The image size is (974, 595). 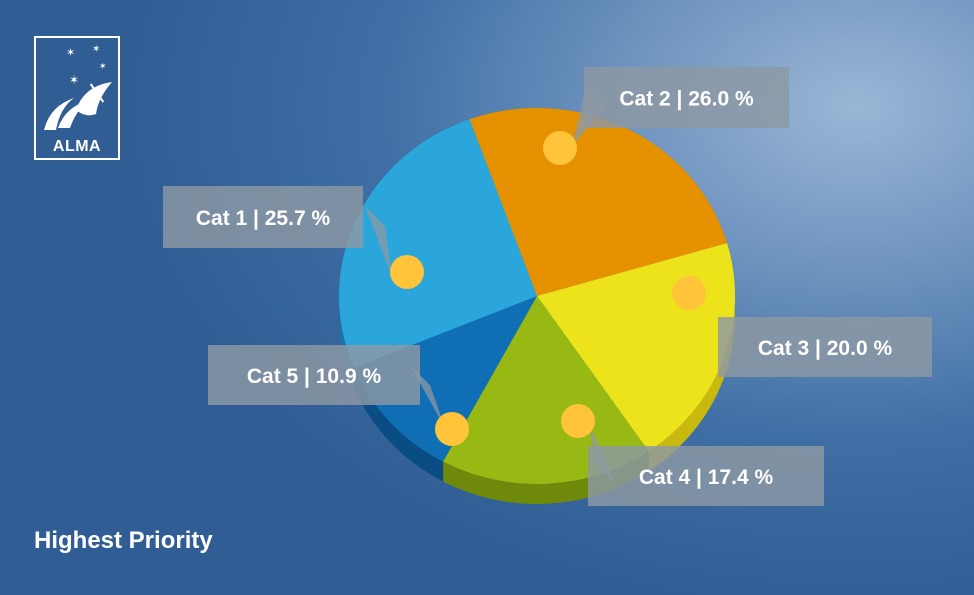 I want to click on callout-3: Cat 3 | 20.0 %, so click(x=802, y=326).